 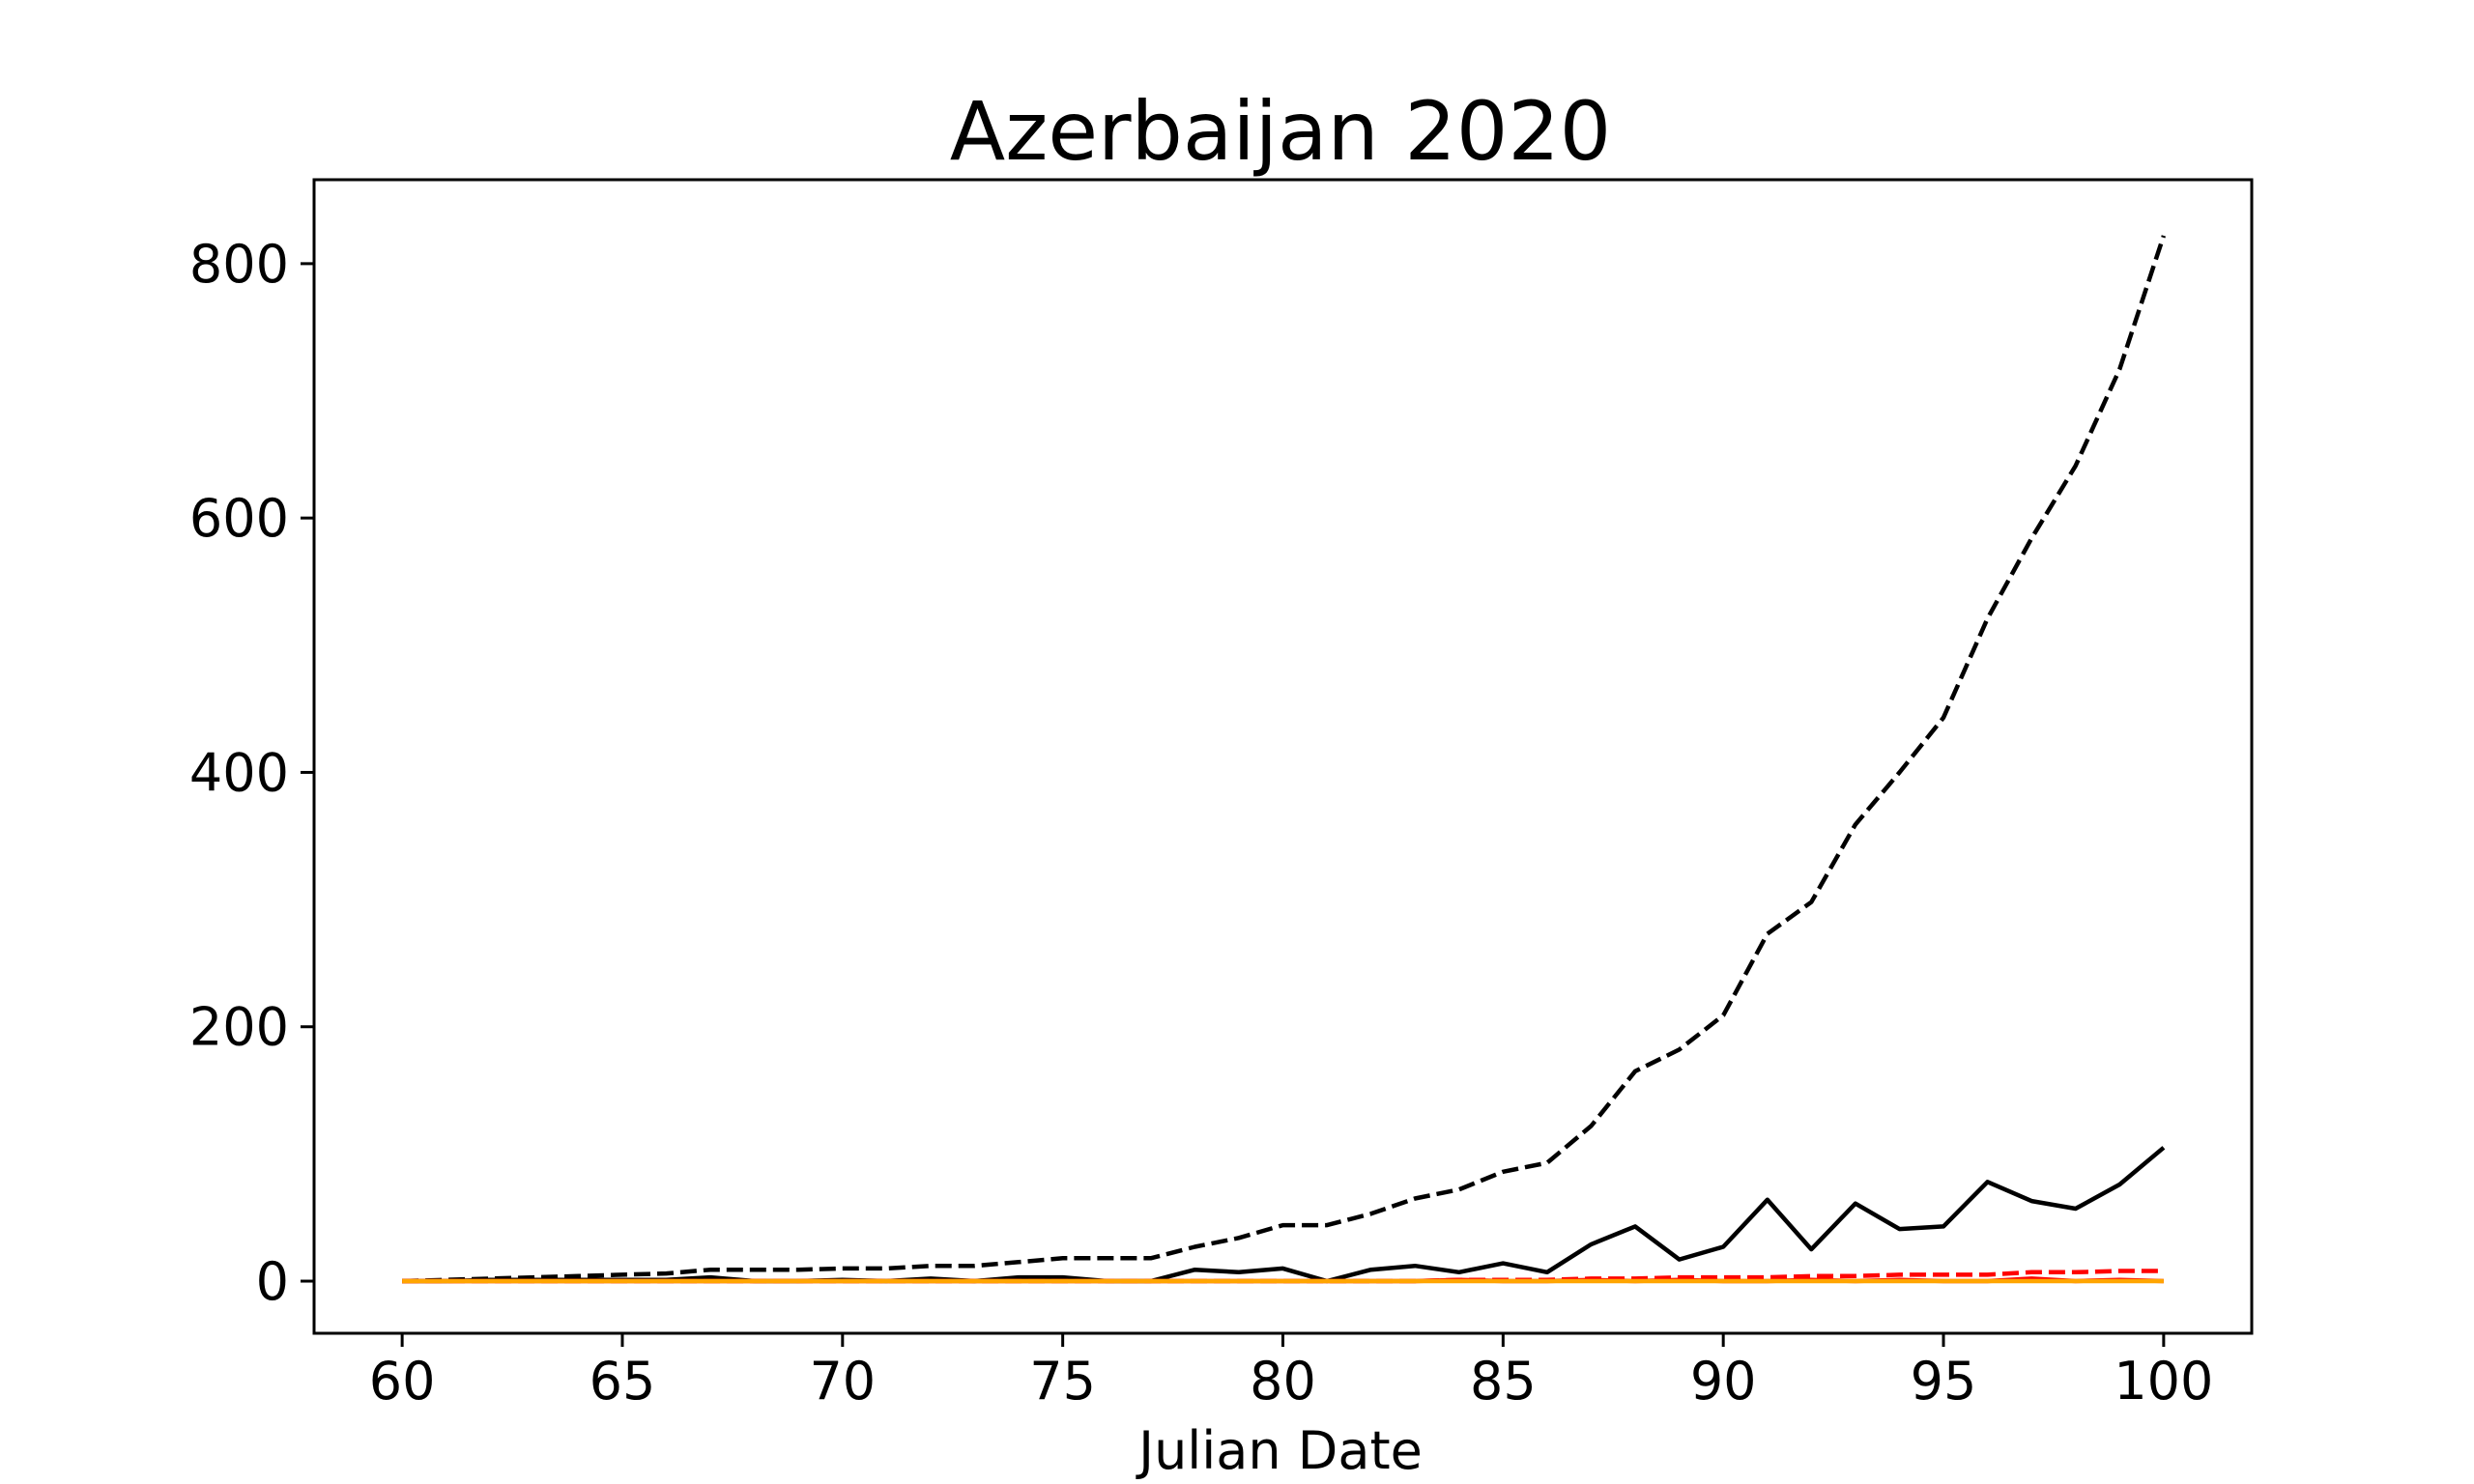 I want to click on y-tick-label: 0, so click(x=273, y=1282).